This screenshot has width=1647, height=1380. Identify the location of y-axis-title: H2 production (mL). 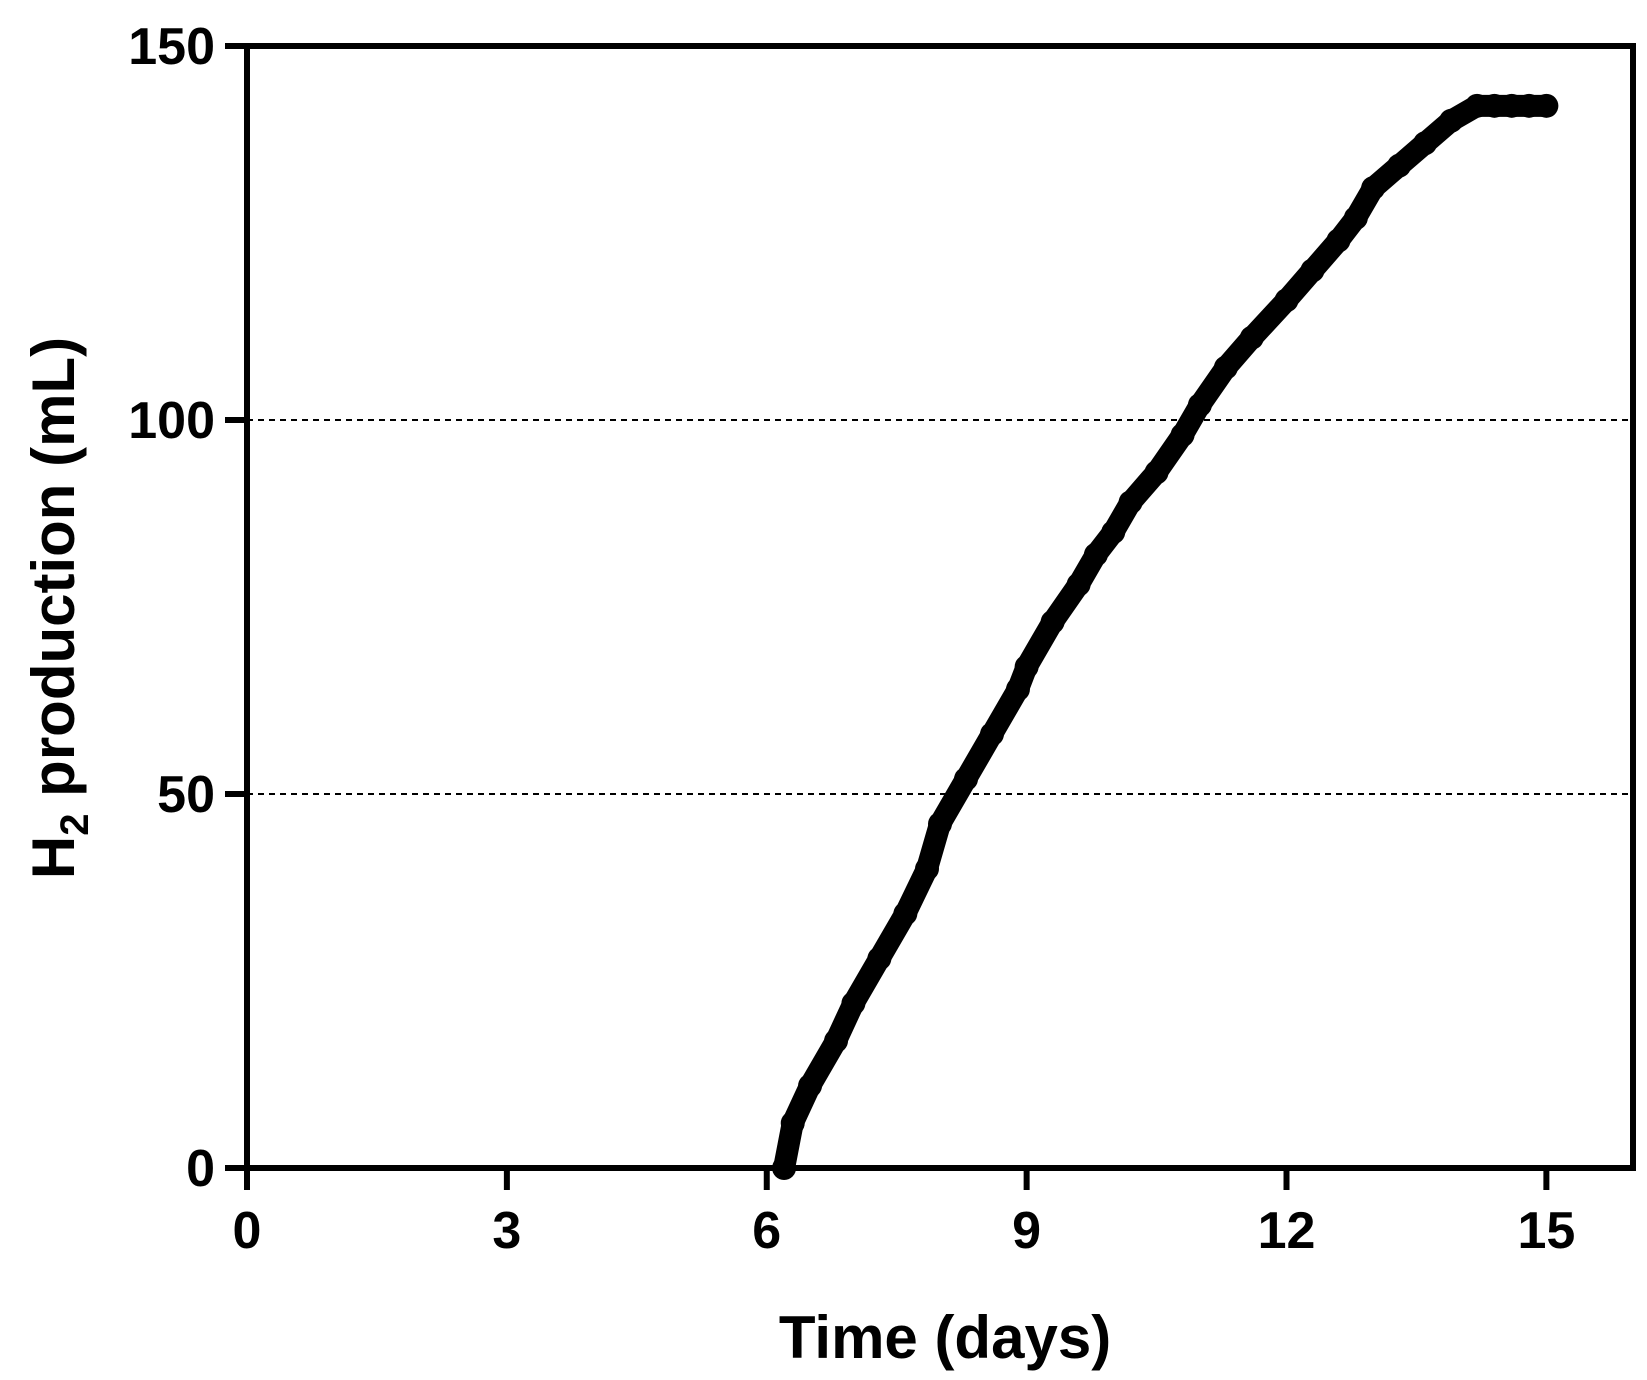
(58, 608).